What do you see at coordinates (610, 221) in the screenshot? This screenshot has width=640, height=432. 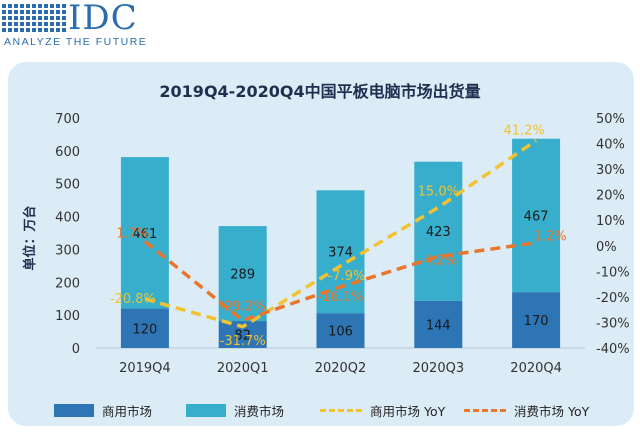 I see `y2-tick-label: 10%` at bounding box center [610, 221].